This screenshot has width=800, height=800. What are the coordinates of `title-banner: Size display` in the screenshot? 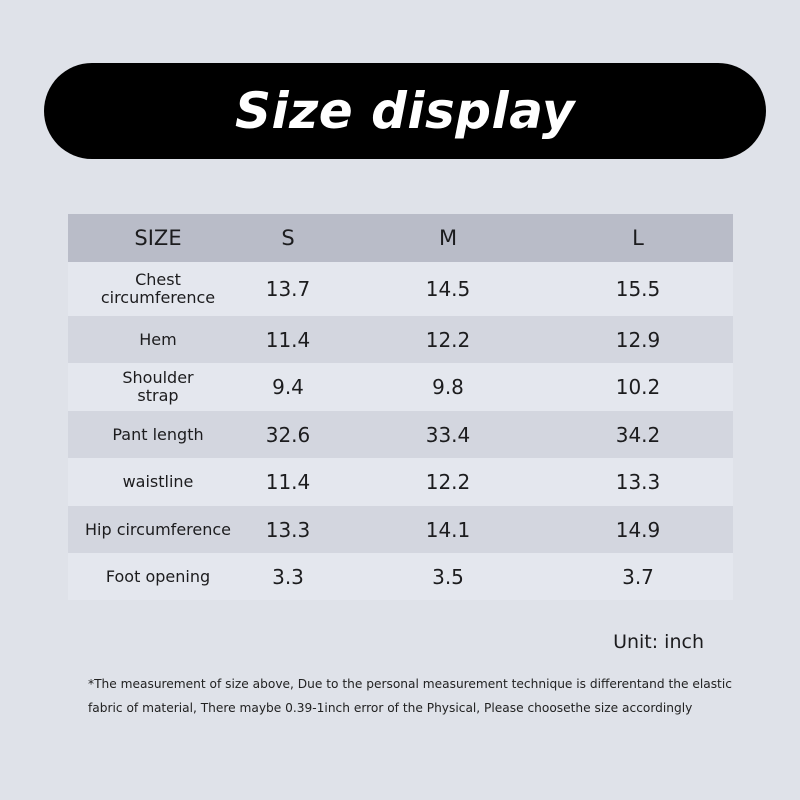 It's located at (405, 111).